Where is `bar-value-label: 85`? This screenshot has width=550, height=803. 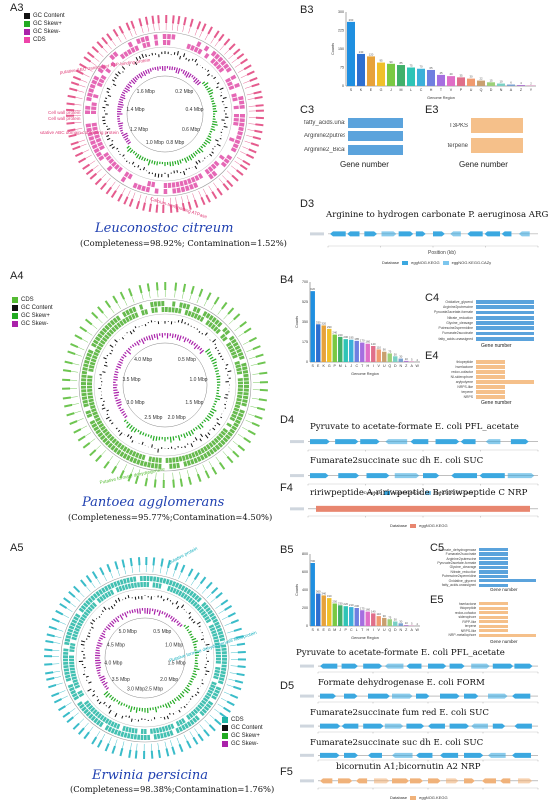
bar-value-label: 85 is located at coordinates (401, 63).